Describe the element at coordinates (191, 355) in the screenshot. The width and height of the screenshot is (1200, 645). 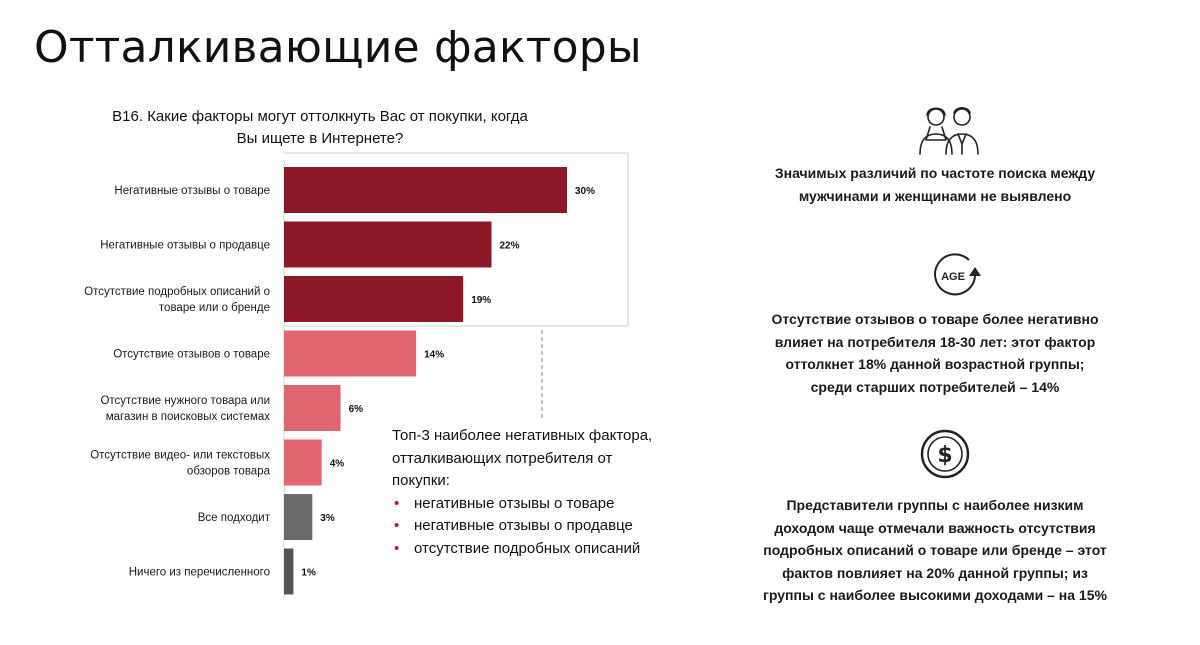
I see `category-label: Отсутствие отзывов о товаре` at that location.